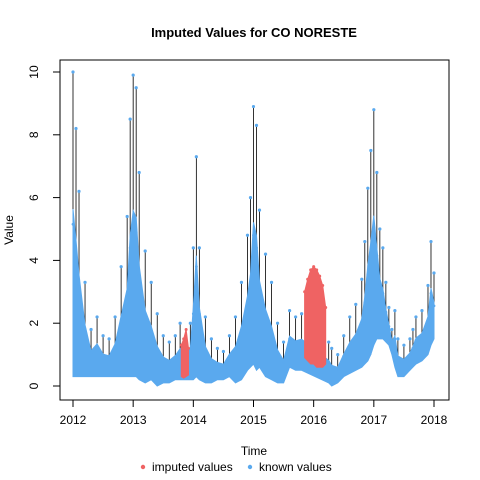 This screenshot has width=480, height=480. What do you see at coordinates (34, 260) in the screenshot?
I see `y-tick-label: 4` at bounding box center [34, 260].